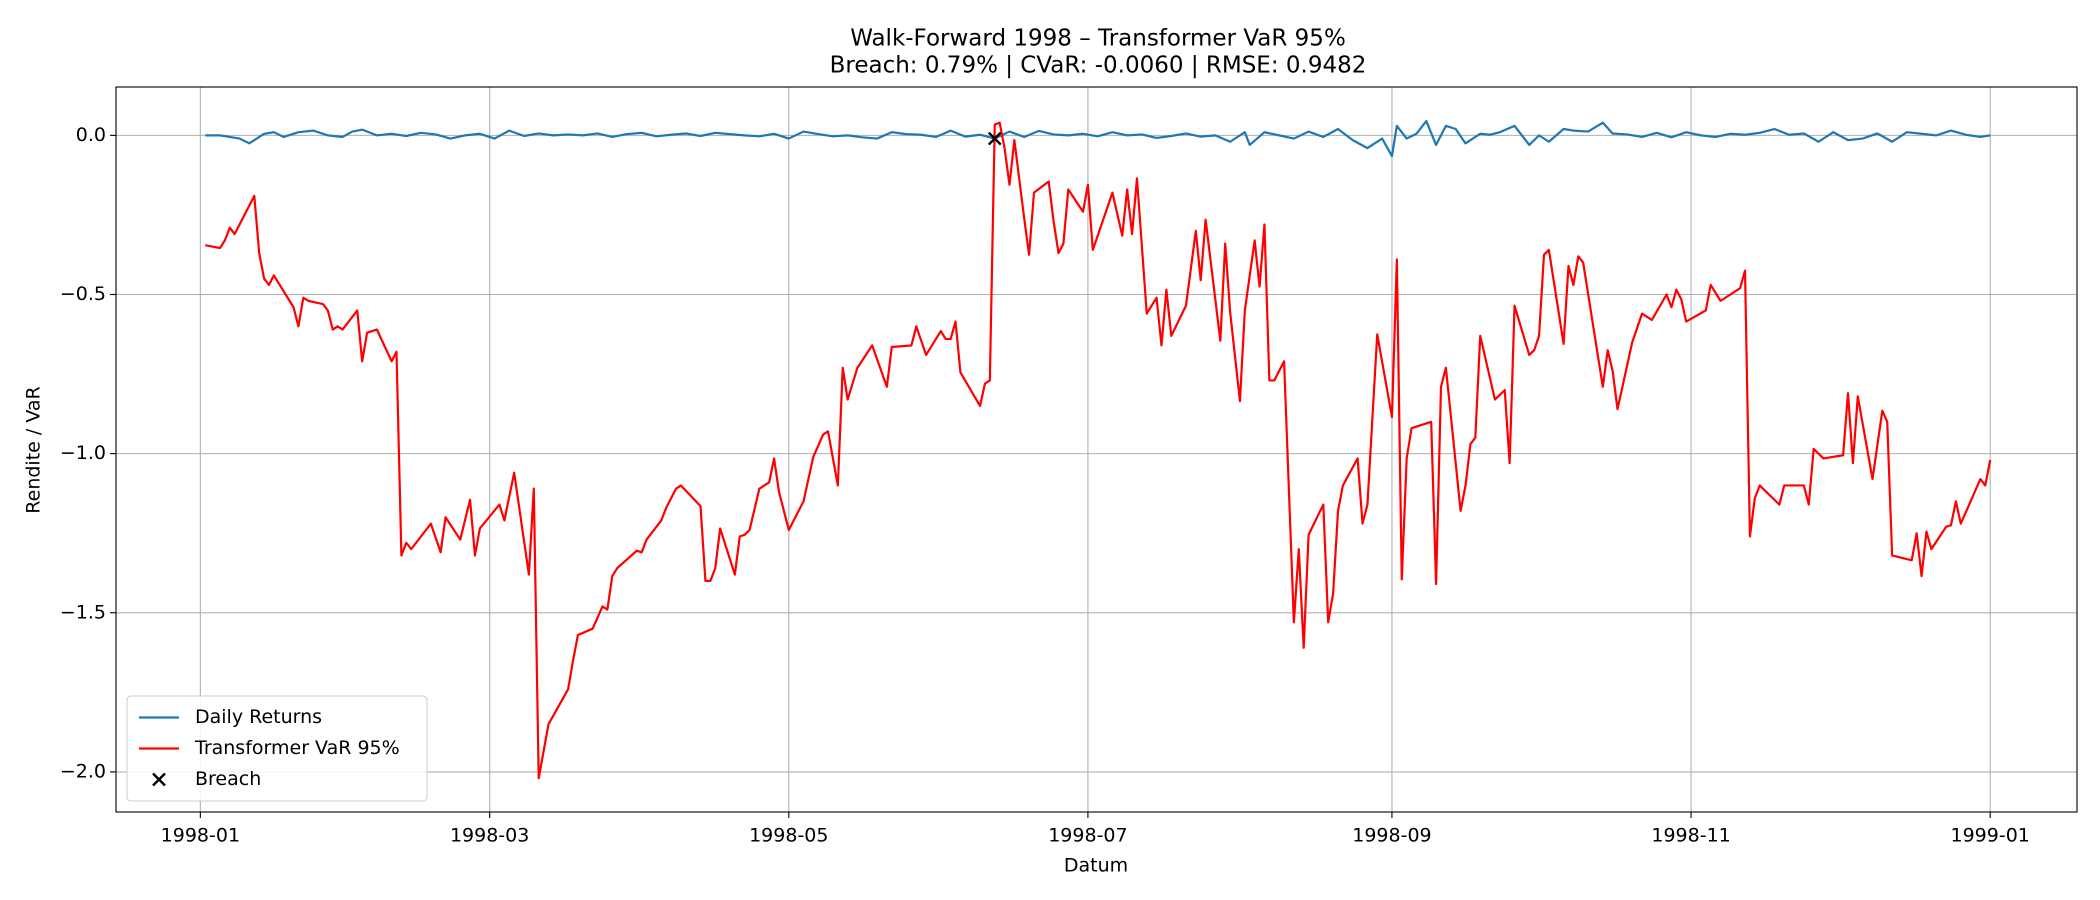 This screenshot has height=900, width=2100. Describe the element at coordinates (1391, 836) in the screenshot. I see `x-tick-label: 1998-09` at that location.